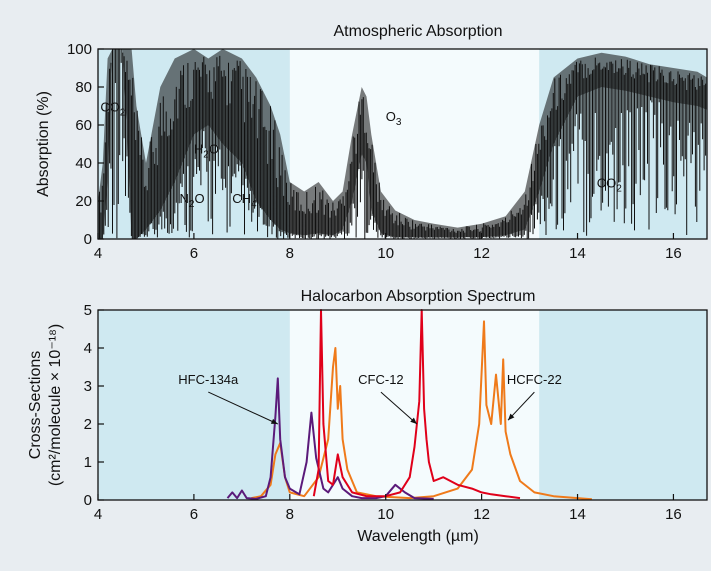 This screenshot has height=576, width=711. Describe the element at coordinates (394, 118) in the screenshot. I see `gas-label: O3` at that location.